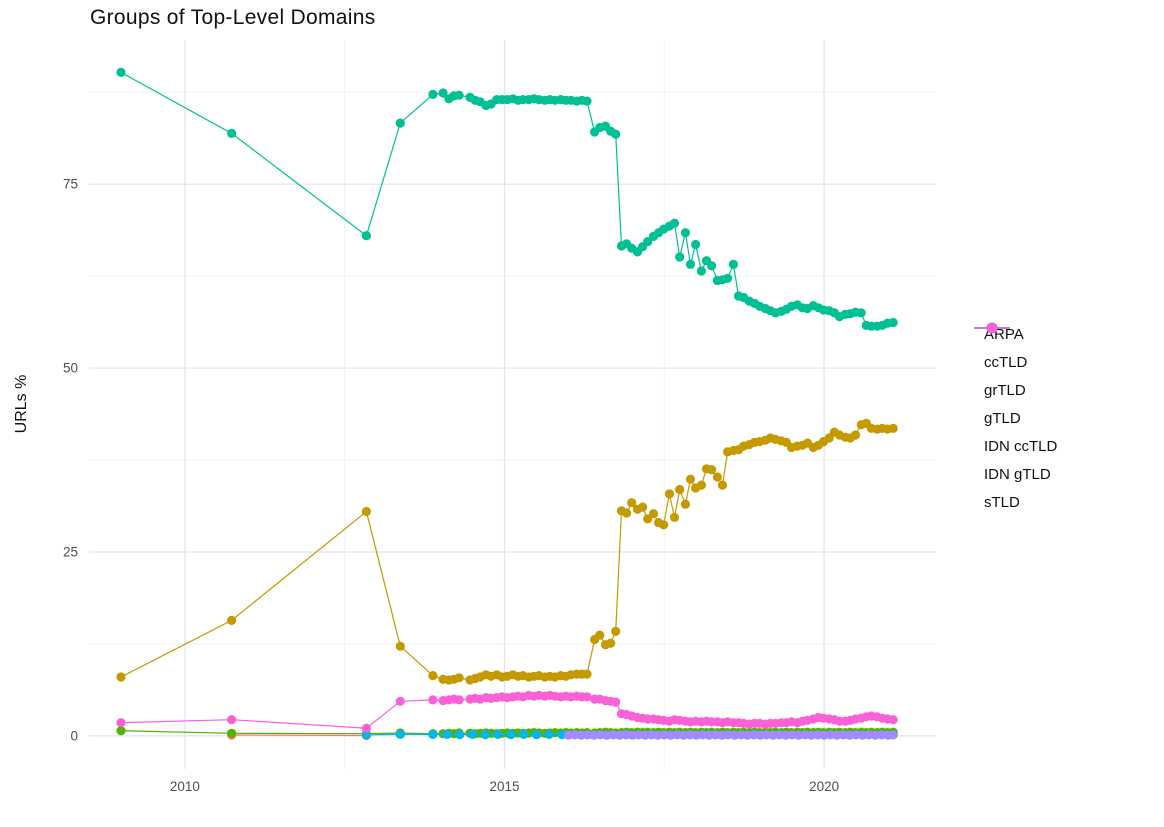 Image resolution: width=1164 pixels, height=827 pixels. Describe the element at coordinates (1014, 349) in the screenshot. I see `legend-item-cctld: ccTLD` at that location.